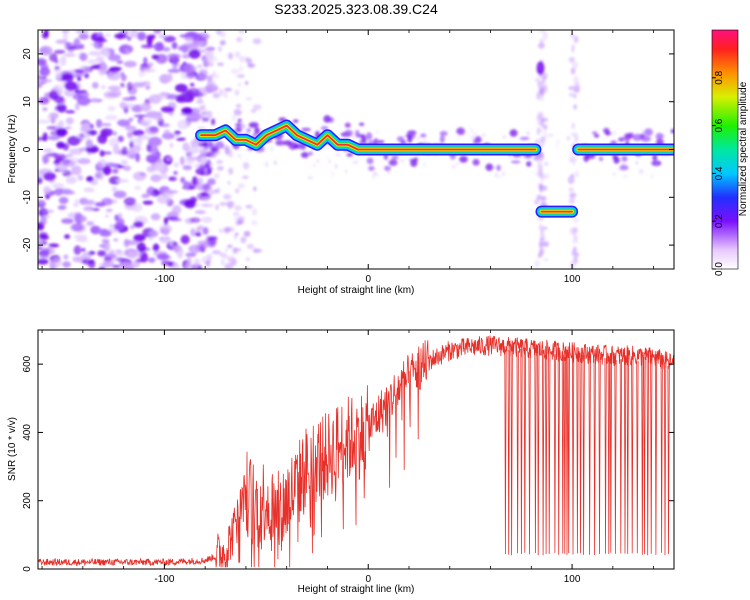 This screenshot has height=600, width=750. I want to click on colorbar-tick-label: 0.2, so click(719, 221).